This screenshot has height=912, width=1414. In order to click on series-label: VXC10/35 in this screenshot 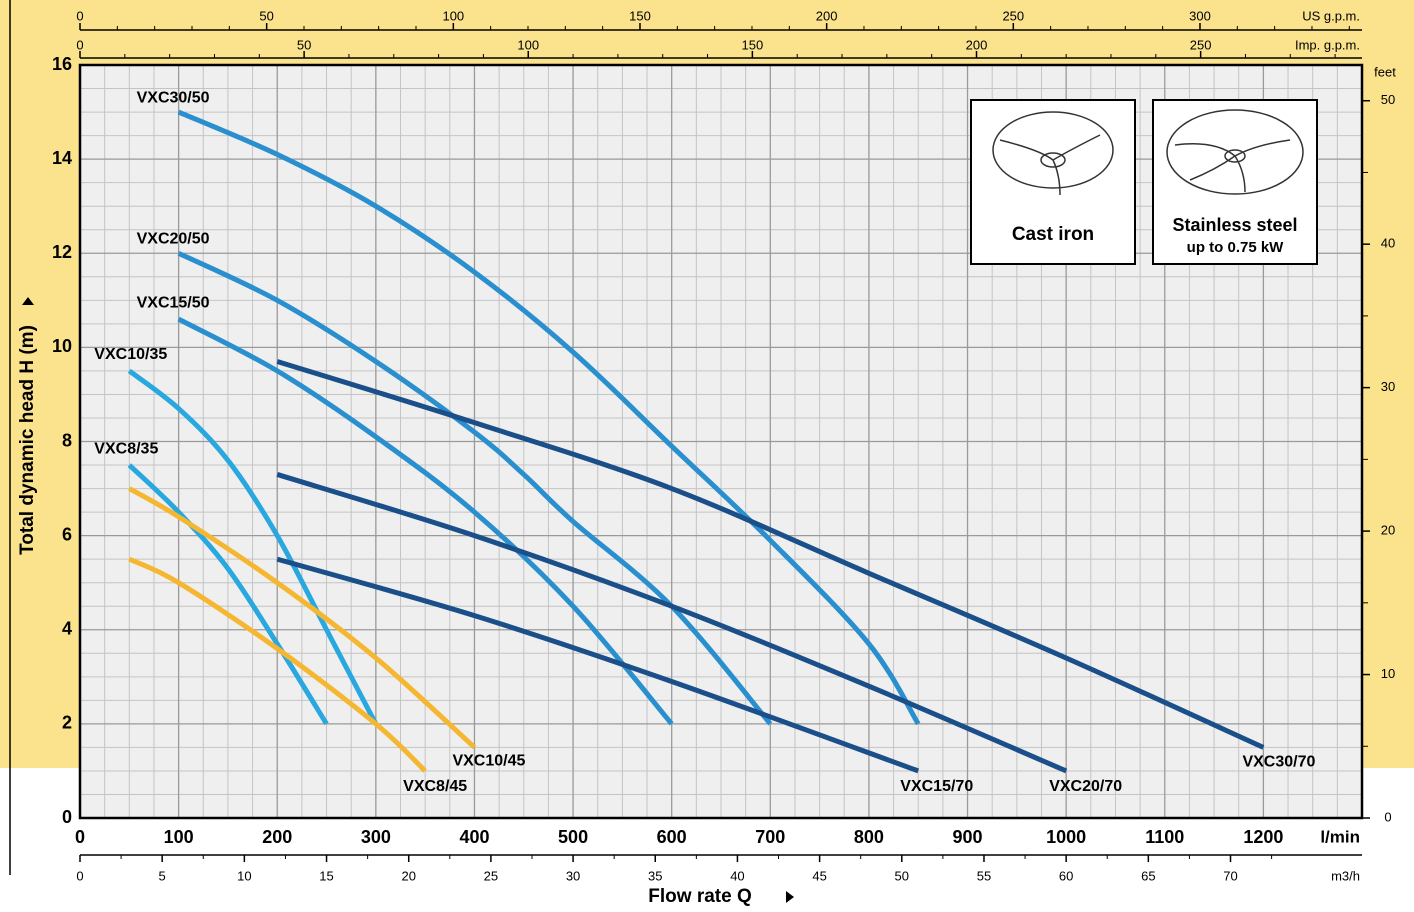, I will do `click(130, 354)`.